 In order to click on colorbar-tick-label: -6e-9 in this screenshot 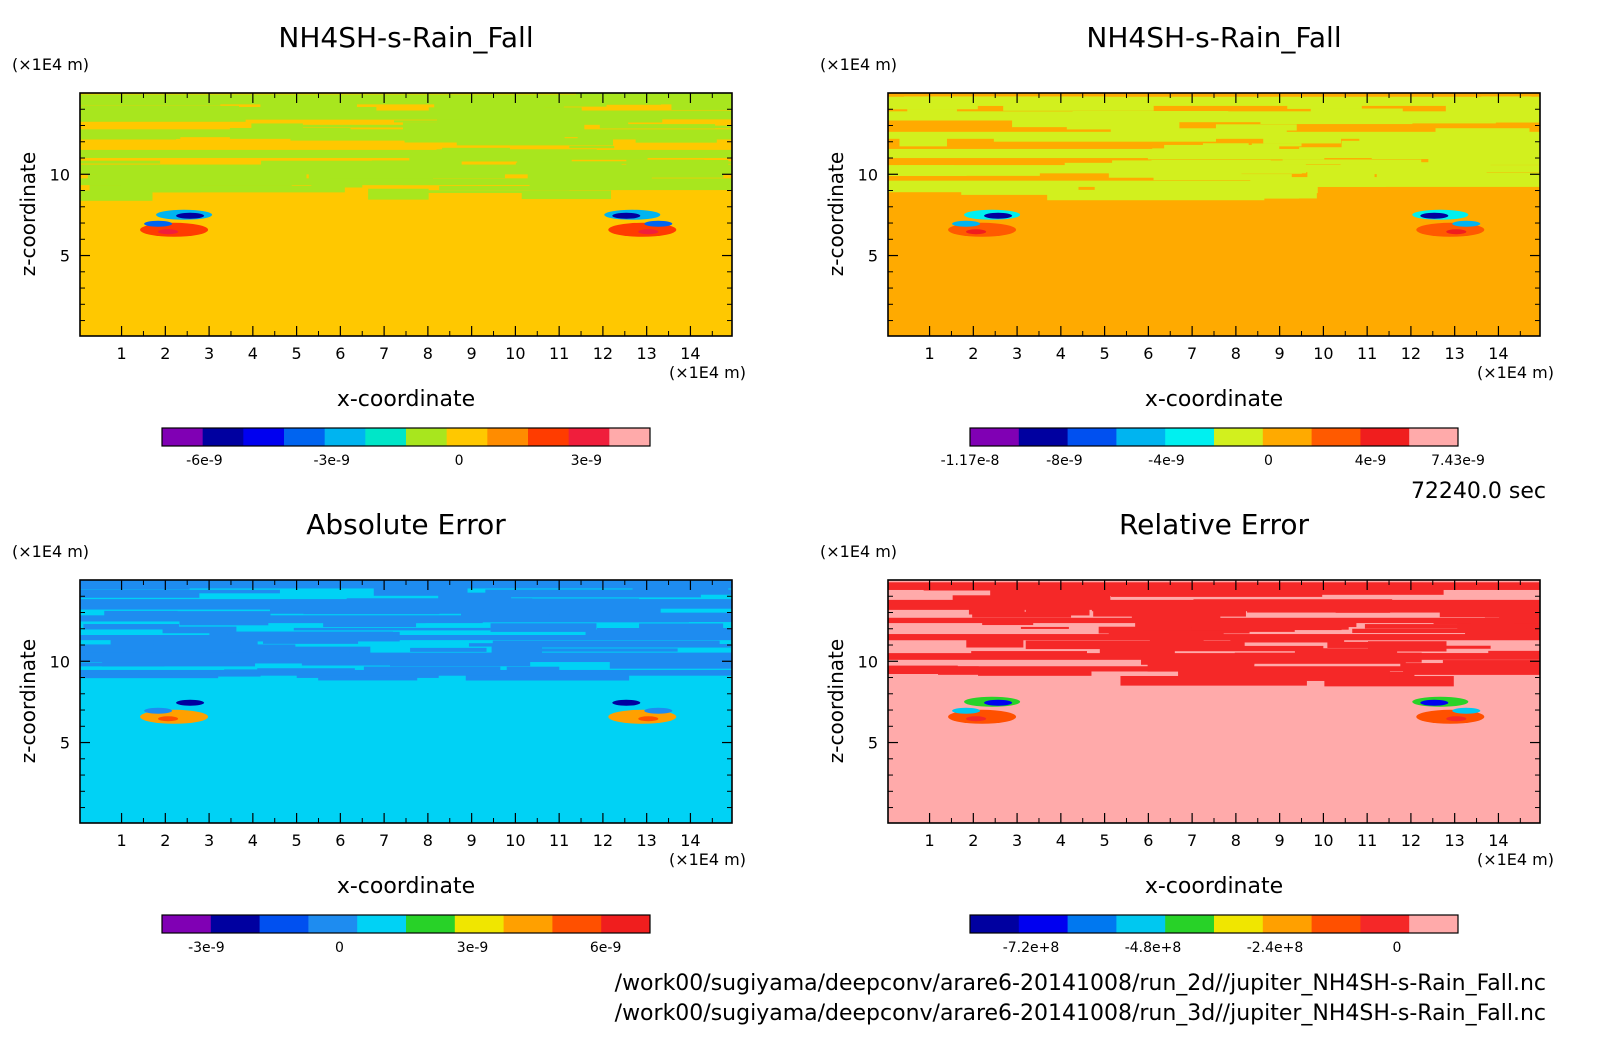, I will do `click(204, 461)`.